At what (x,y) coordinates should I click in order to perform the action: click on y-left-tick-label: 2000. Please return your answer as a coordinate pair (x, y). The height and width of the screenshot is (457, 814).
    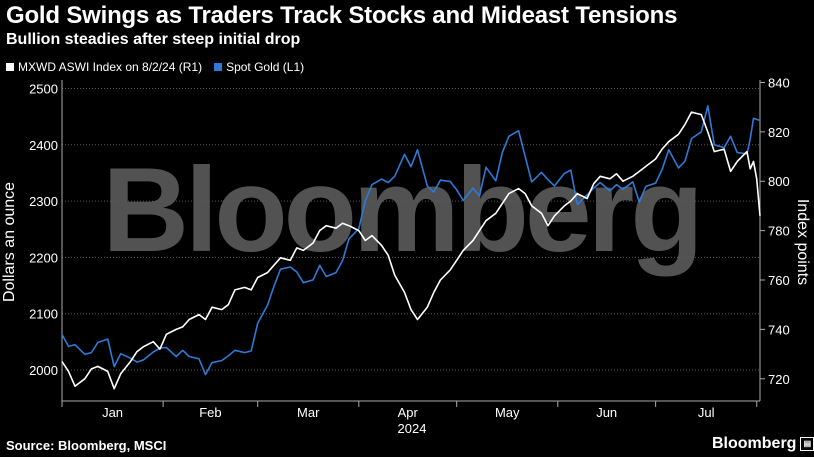
    Looking at the image, I should click on (43, 370).